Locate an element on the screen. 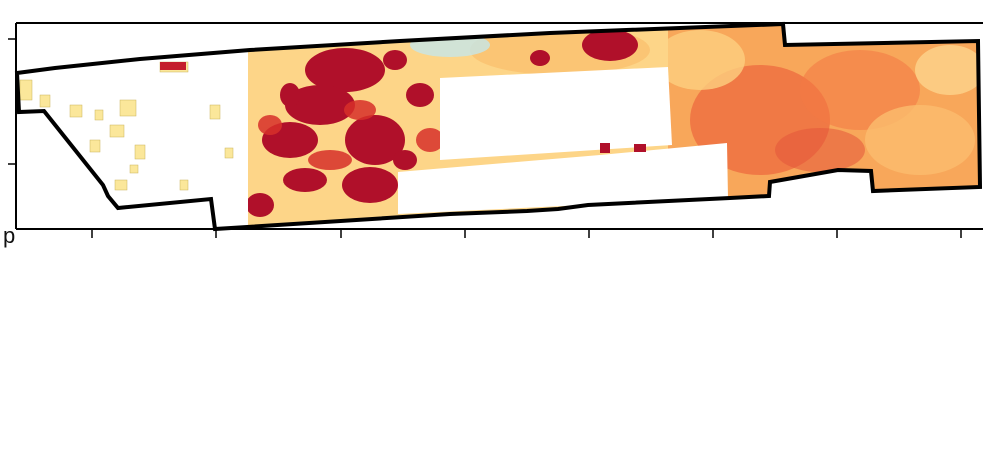 The height and width of the screenshot is (463, 983). y-axis-ticks is located at coordinates (12, 101).